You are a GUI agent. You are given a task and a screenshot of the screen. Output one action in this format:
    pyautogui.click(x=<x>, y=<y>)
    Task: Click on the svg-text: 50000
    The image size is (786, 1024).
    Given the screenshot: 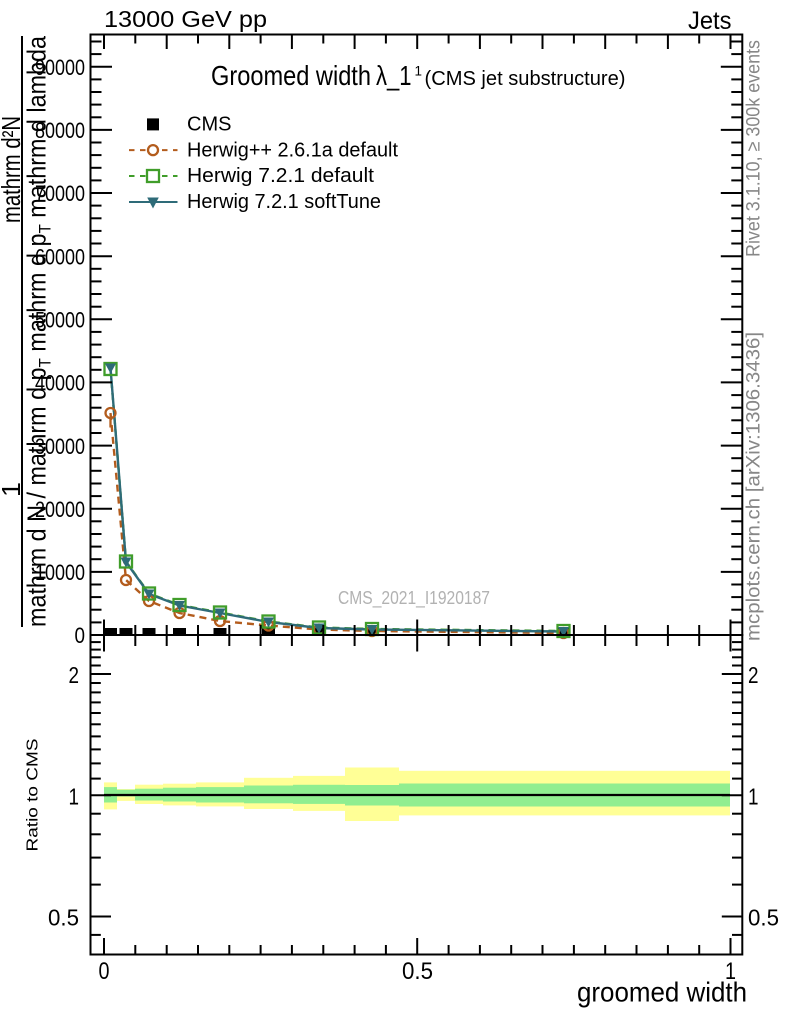 What is the action you would take?
    pyautogui.click(x=60, y=320)
    